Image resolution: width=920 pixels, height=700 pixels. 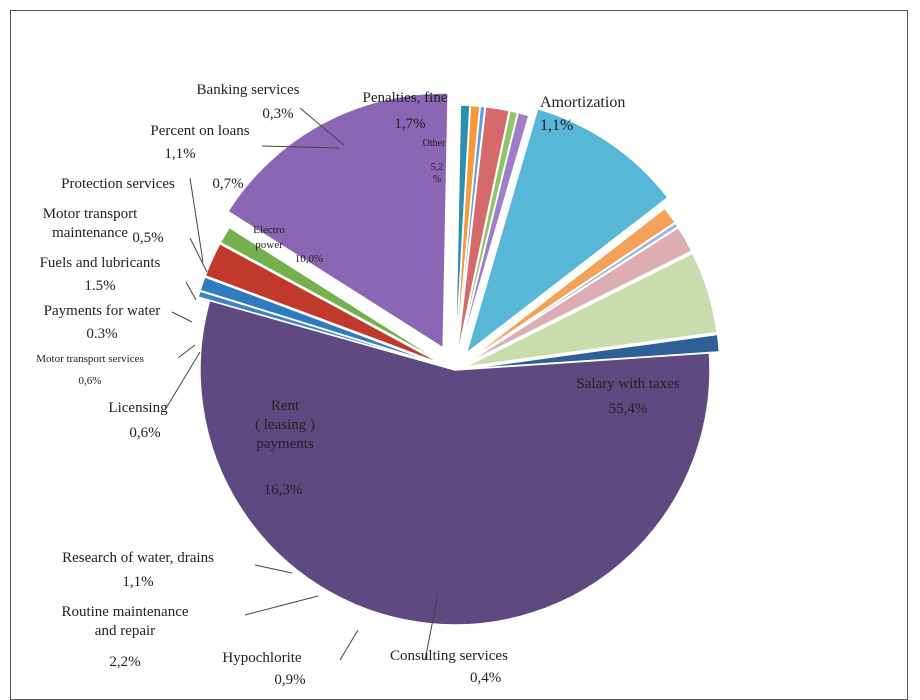 I want to click on slice-label-motor-transport-services: Motor transport services, so click(x=90, y=359).